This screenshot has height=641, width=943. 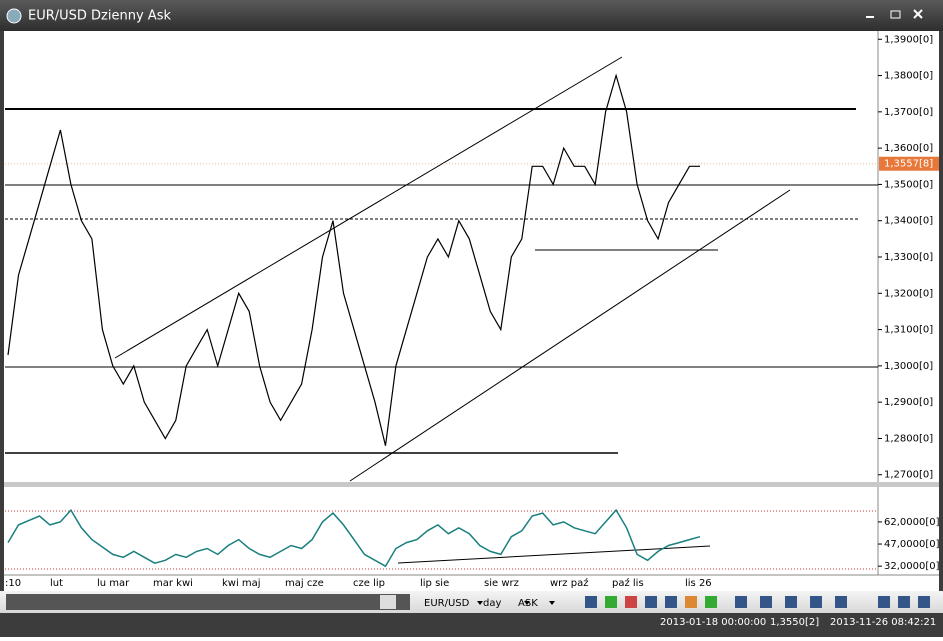 I want to click on x-tick-label: maj cze, so click(x=304, y=583).